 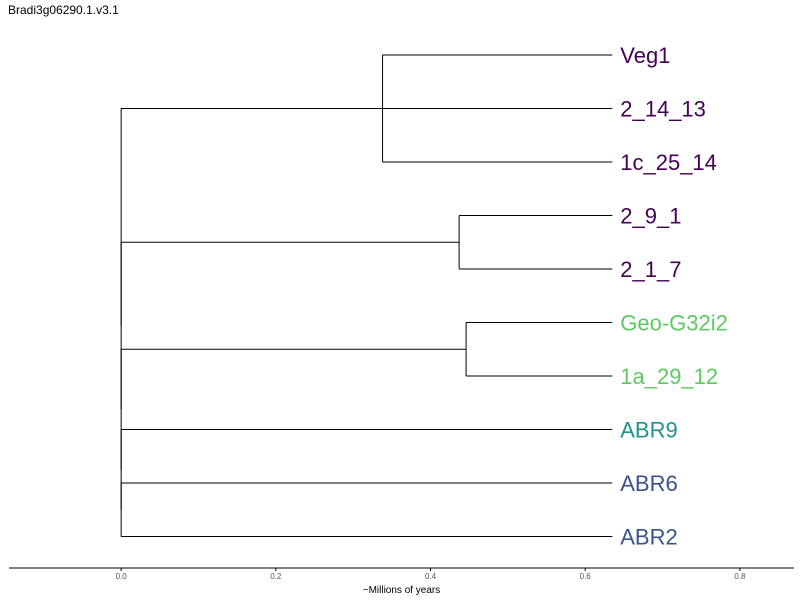 I want to click on x-tick-label: 0.8, so click(x=740, y=576).